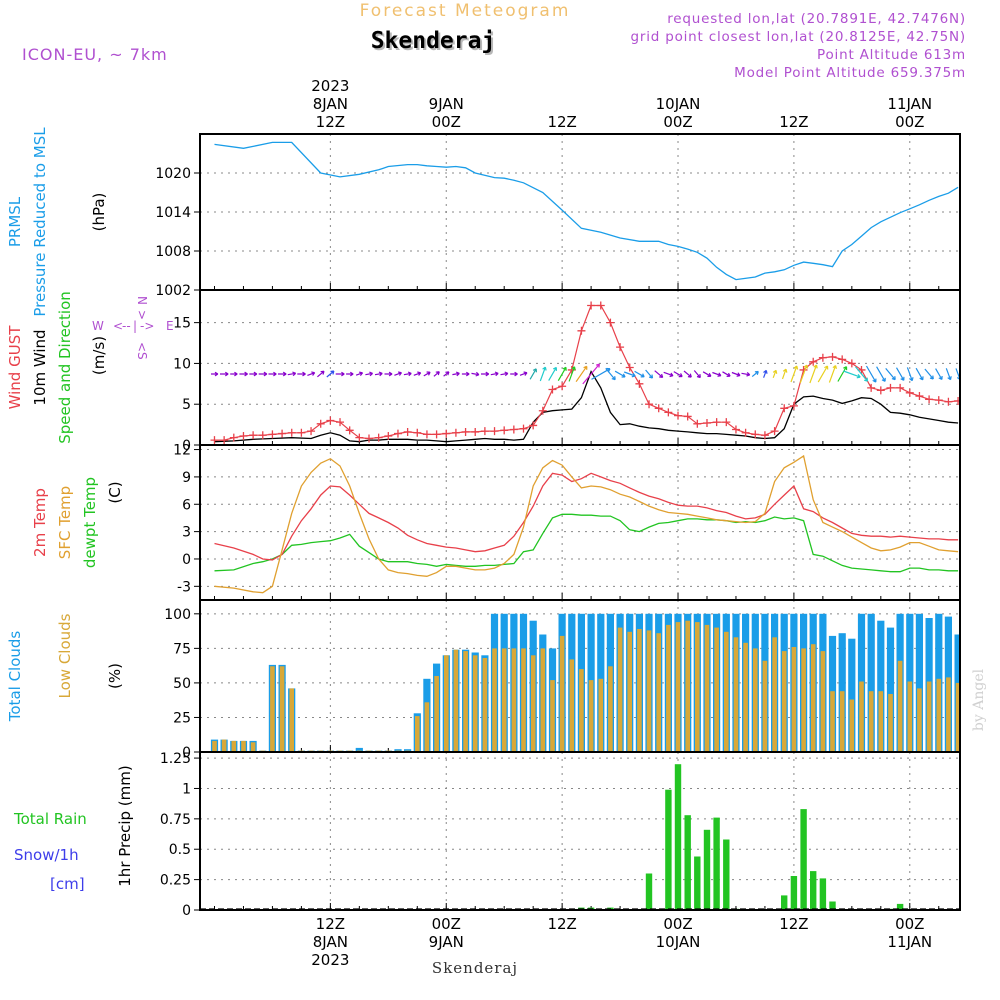  What do you see at coordinates (90, 522) in the screenshot?
I see `temp-ylabel-dew: dewpt Temp` at bounding box center [90, 522].